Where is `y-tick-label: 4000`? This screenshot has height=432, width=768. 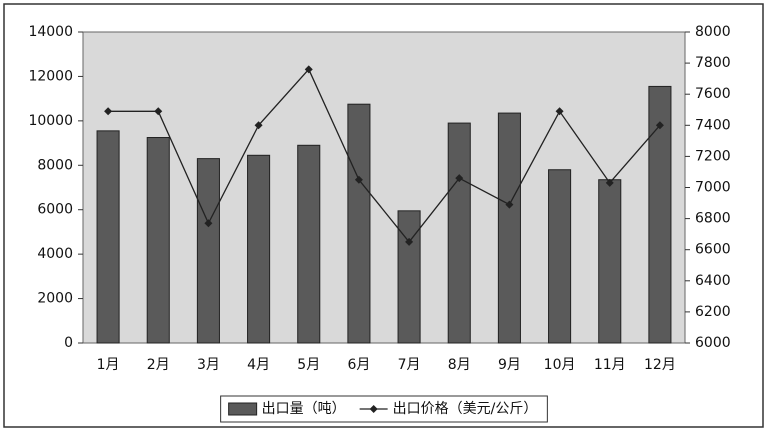 y-tick-label: 4000 is located at coordinates (55, 254).